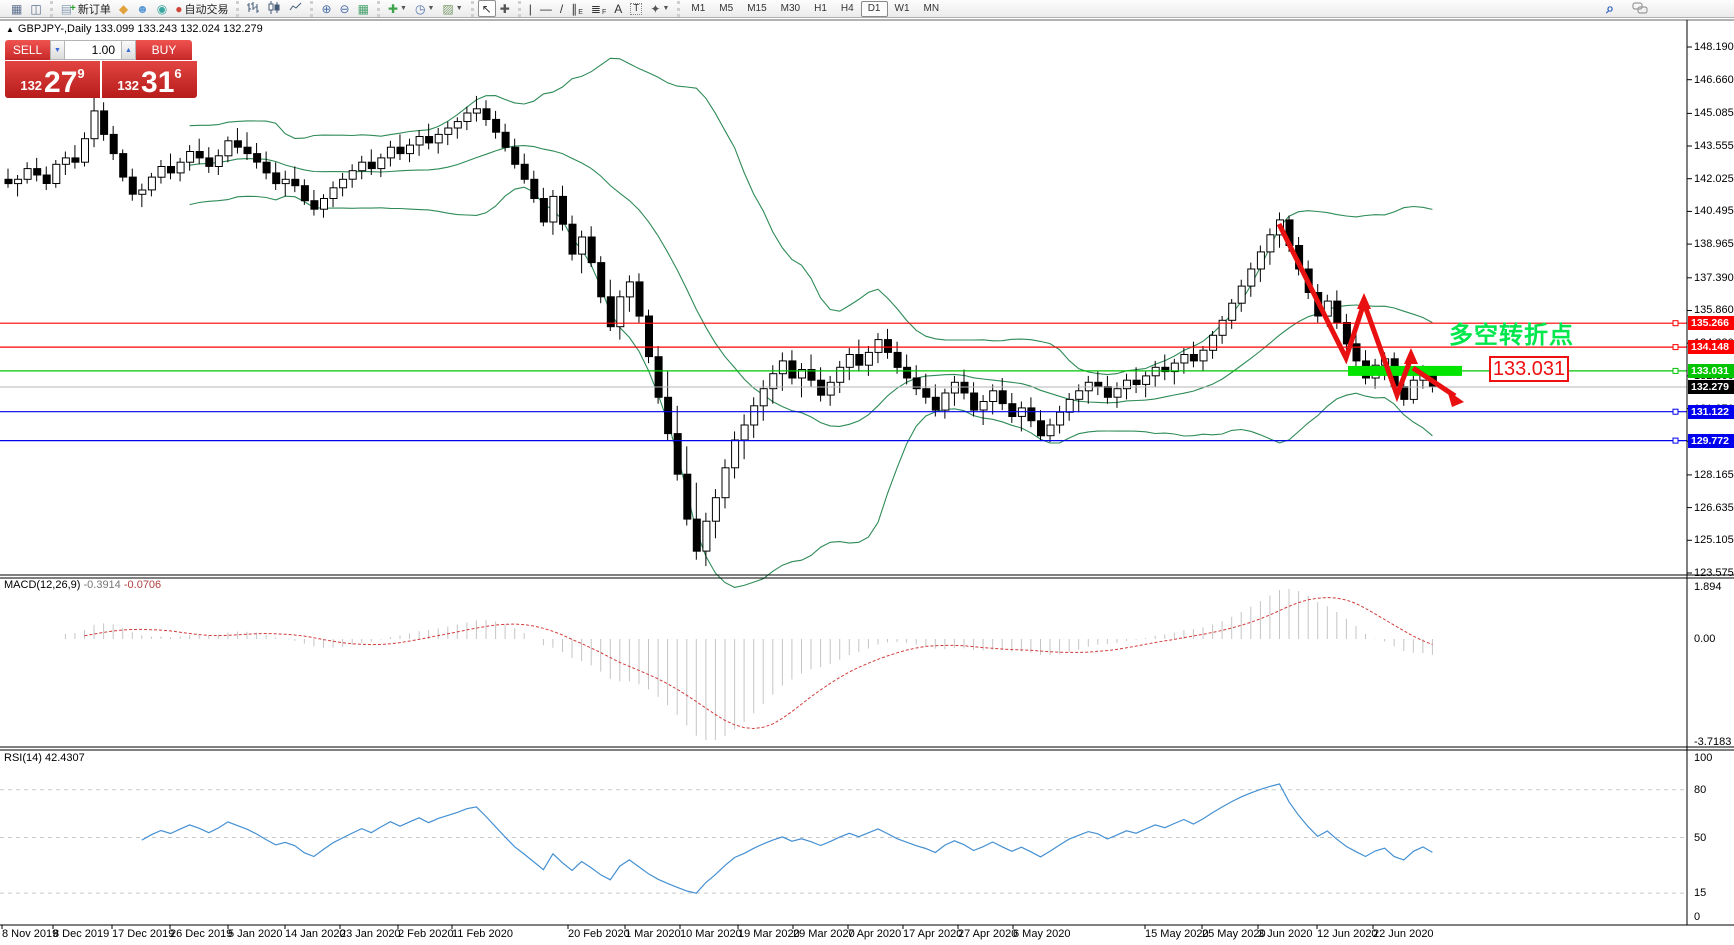 This screenshot has width=1734, height=945. I want to click on volume-increase-button: ▲, so click(128, 50).